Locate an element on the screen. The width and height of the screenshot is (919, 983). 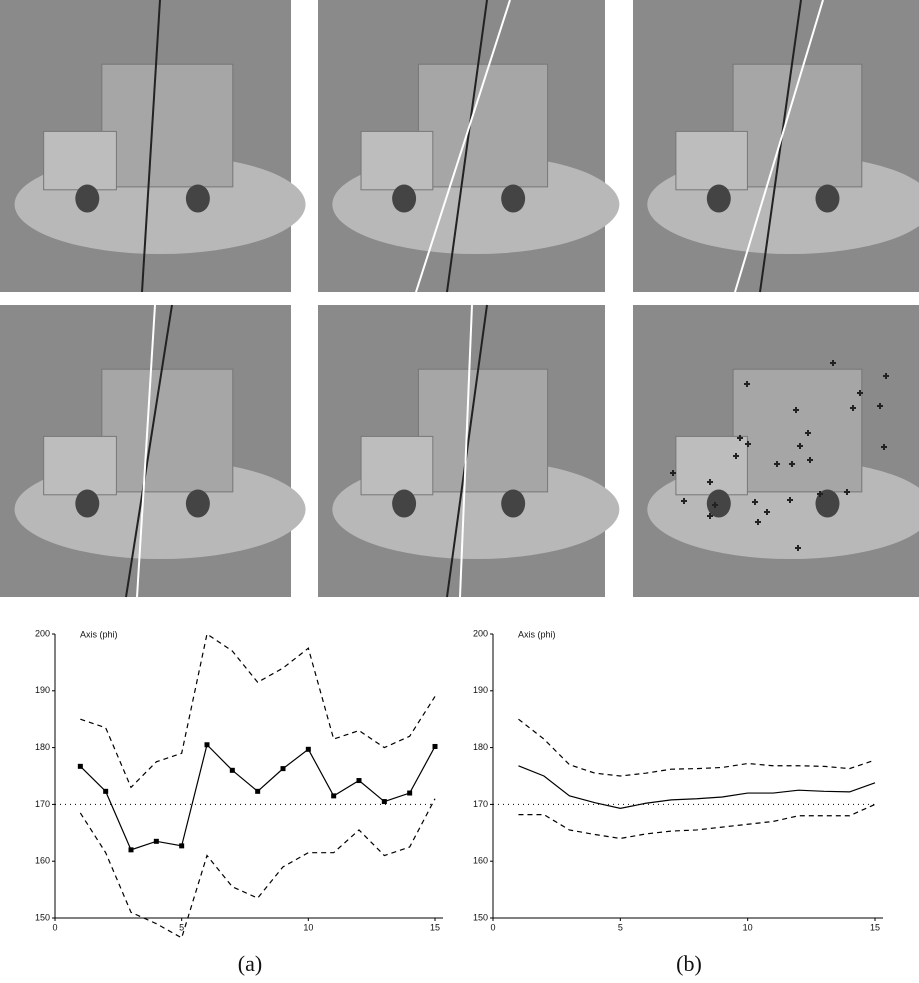
caption: (a) is located at coordinates (250, 963).